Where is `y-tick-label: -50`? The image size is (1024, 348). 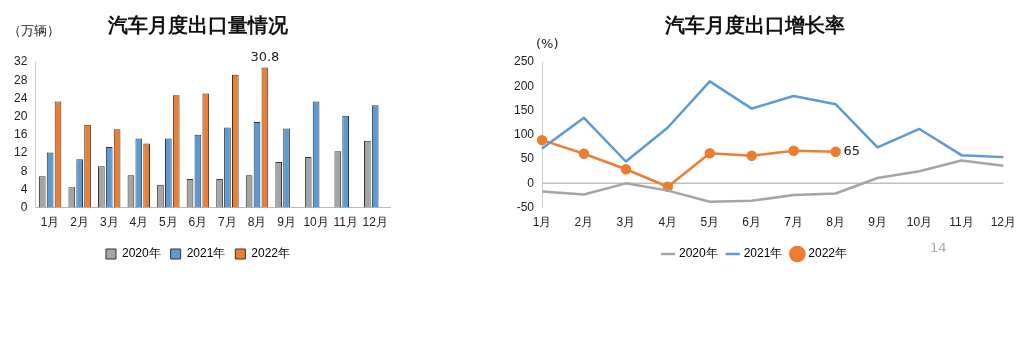 y-tick-label: -50 is located at coordinates (525, 206).